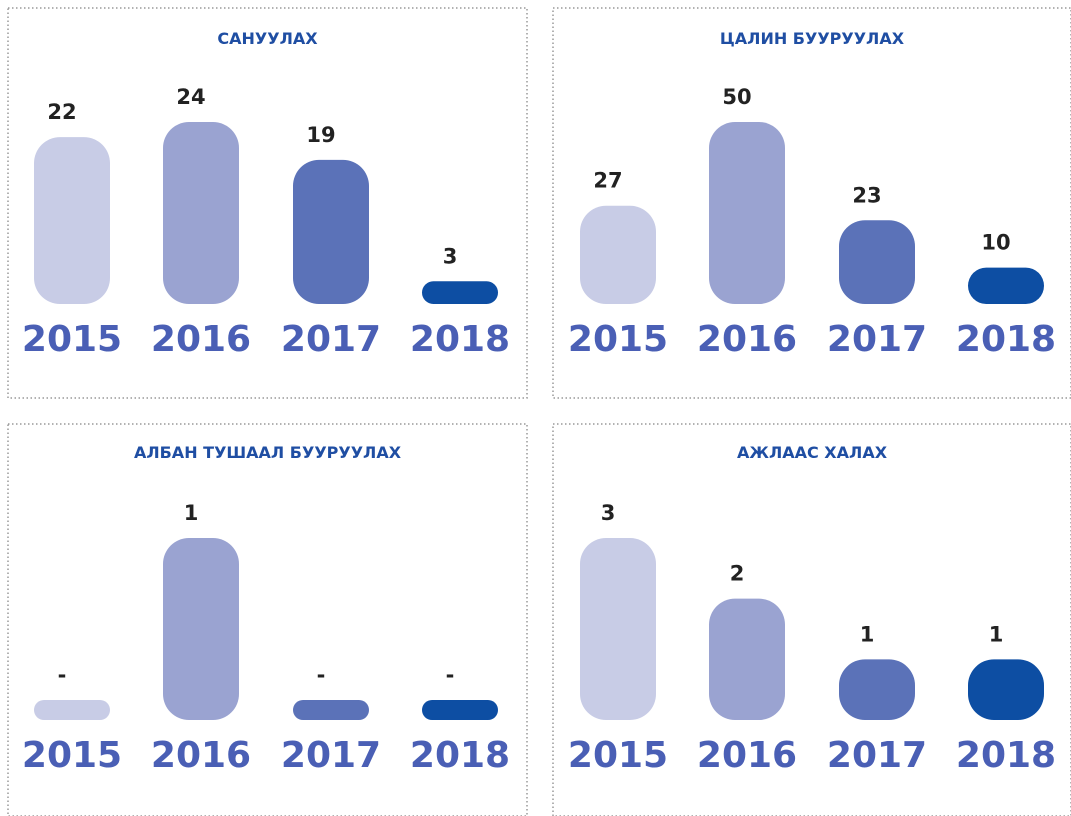  Describe the element at coordinates (61, 112) in the screenshot. I see `value-label: 22` at that location.